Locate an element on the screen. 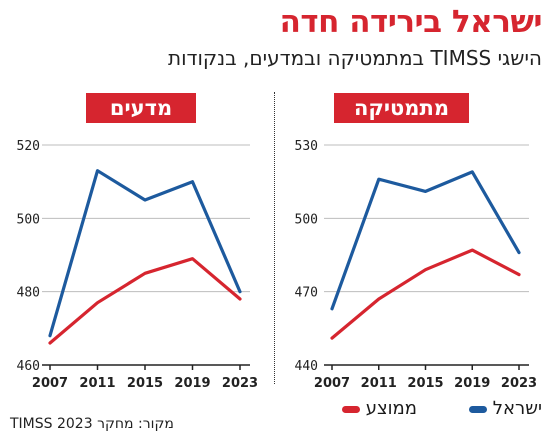  legend-item-average: ממוצע is located at coordinates (379, 409).